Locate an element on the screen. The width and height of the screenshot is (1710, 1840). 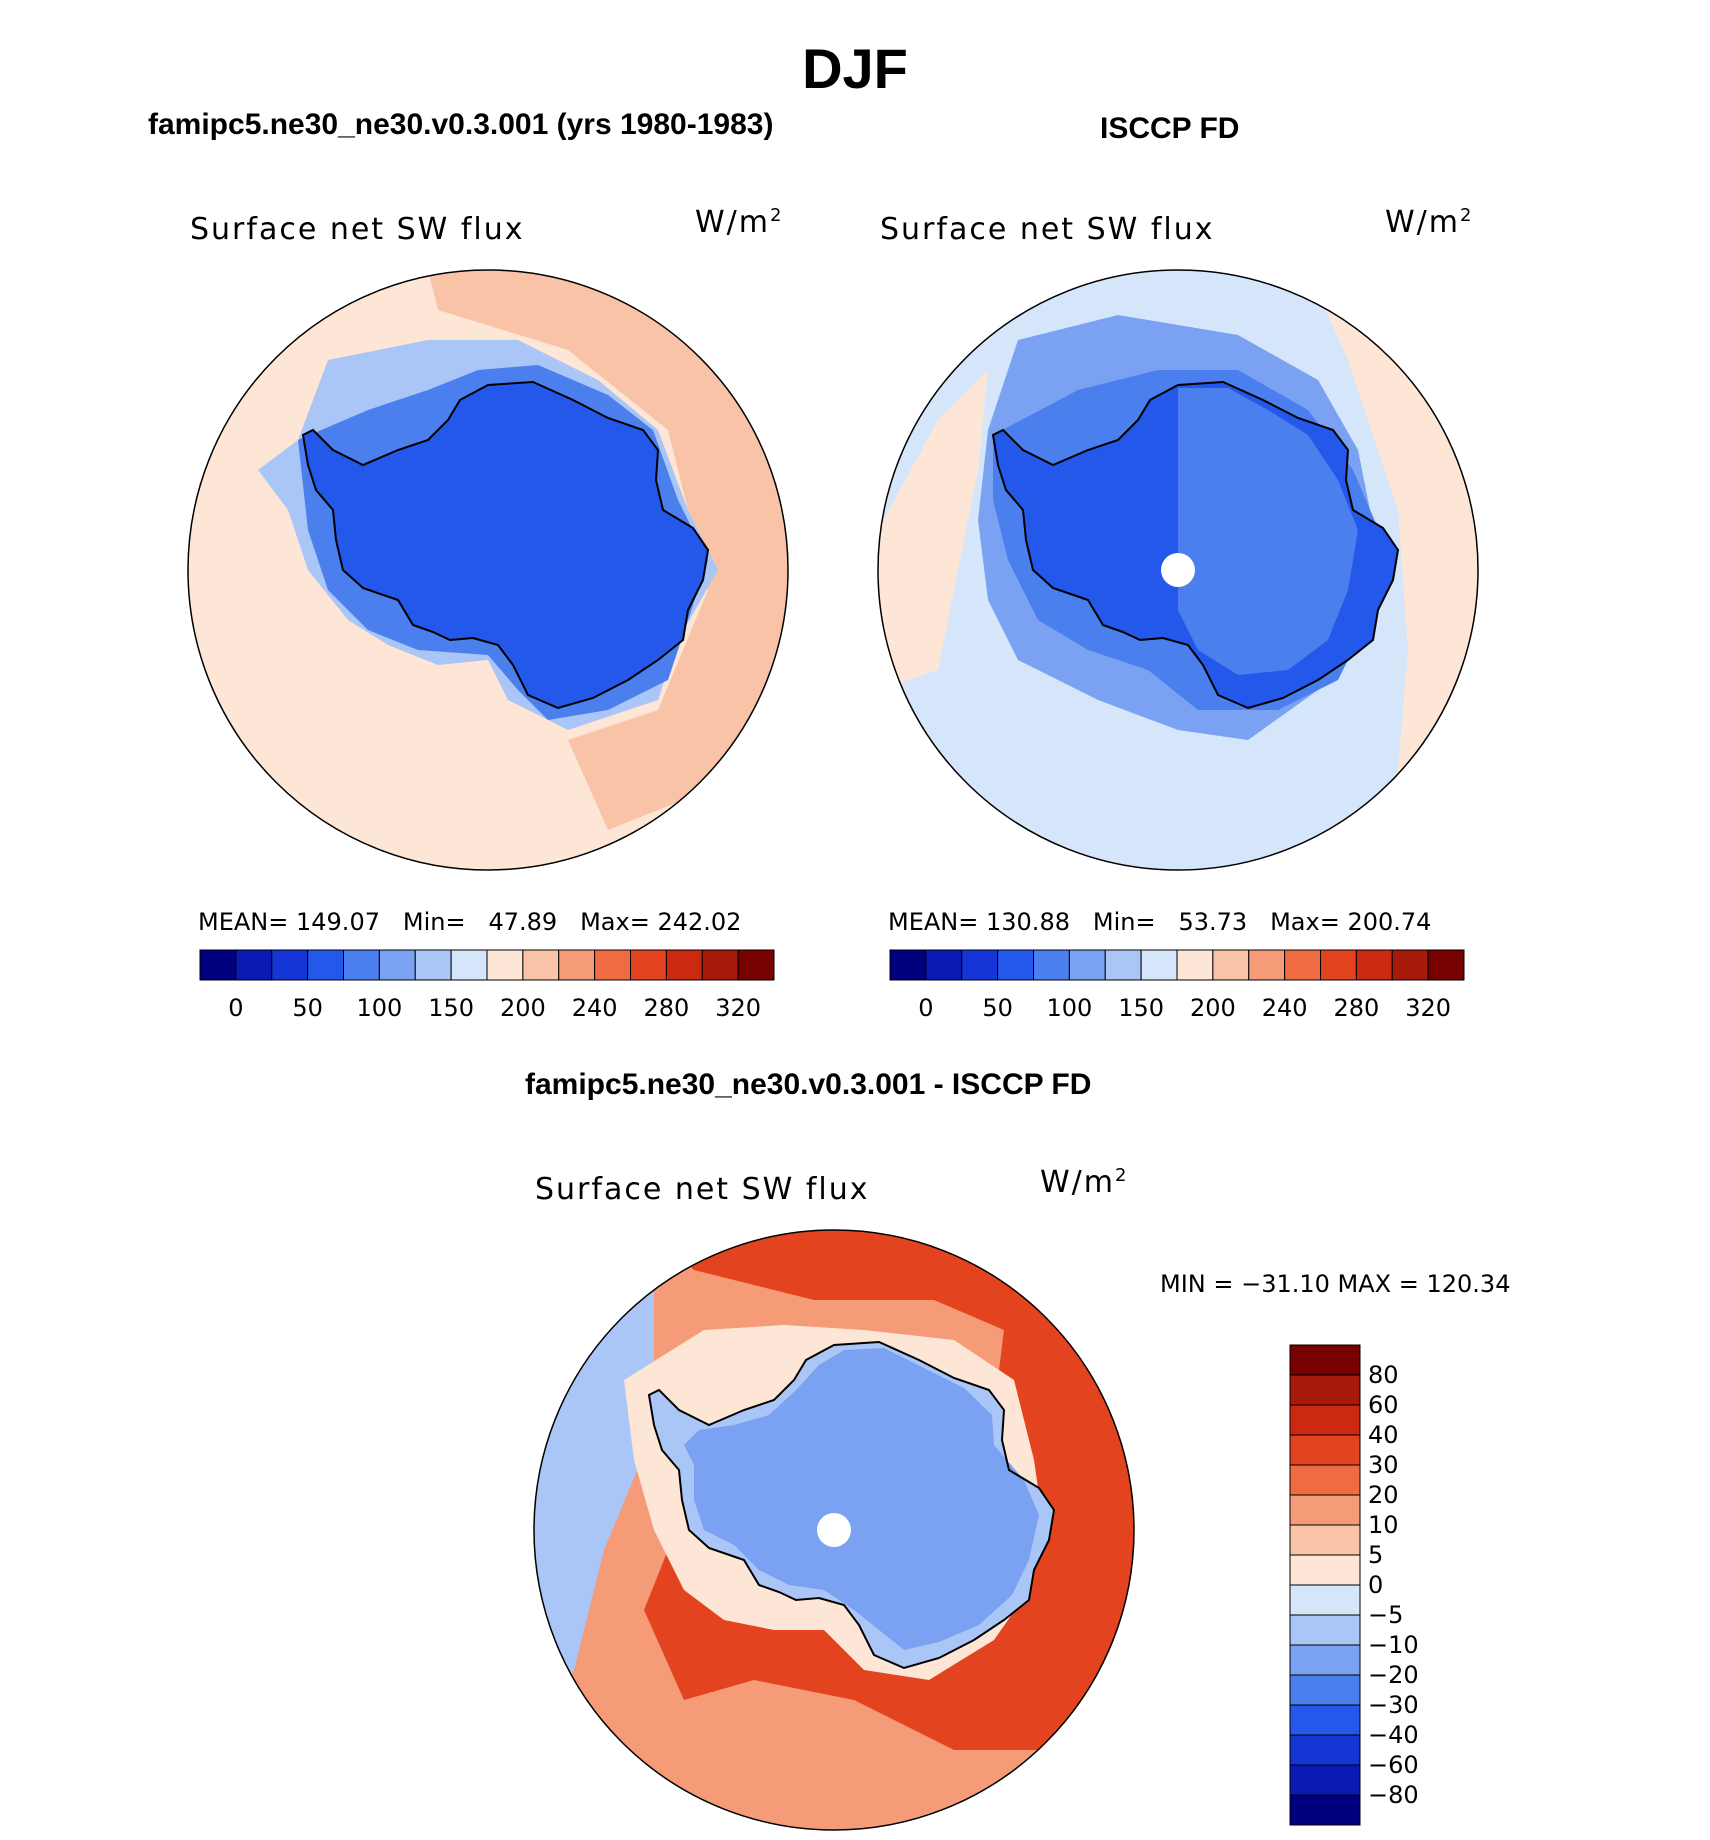
panel-1-max-label: Max= is located at coordinates (615, 922).